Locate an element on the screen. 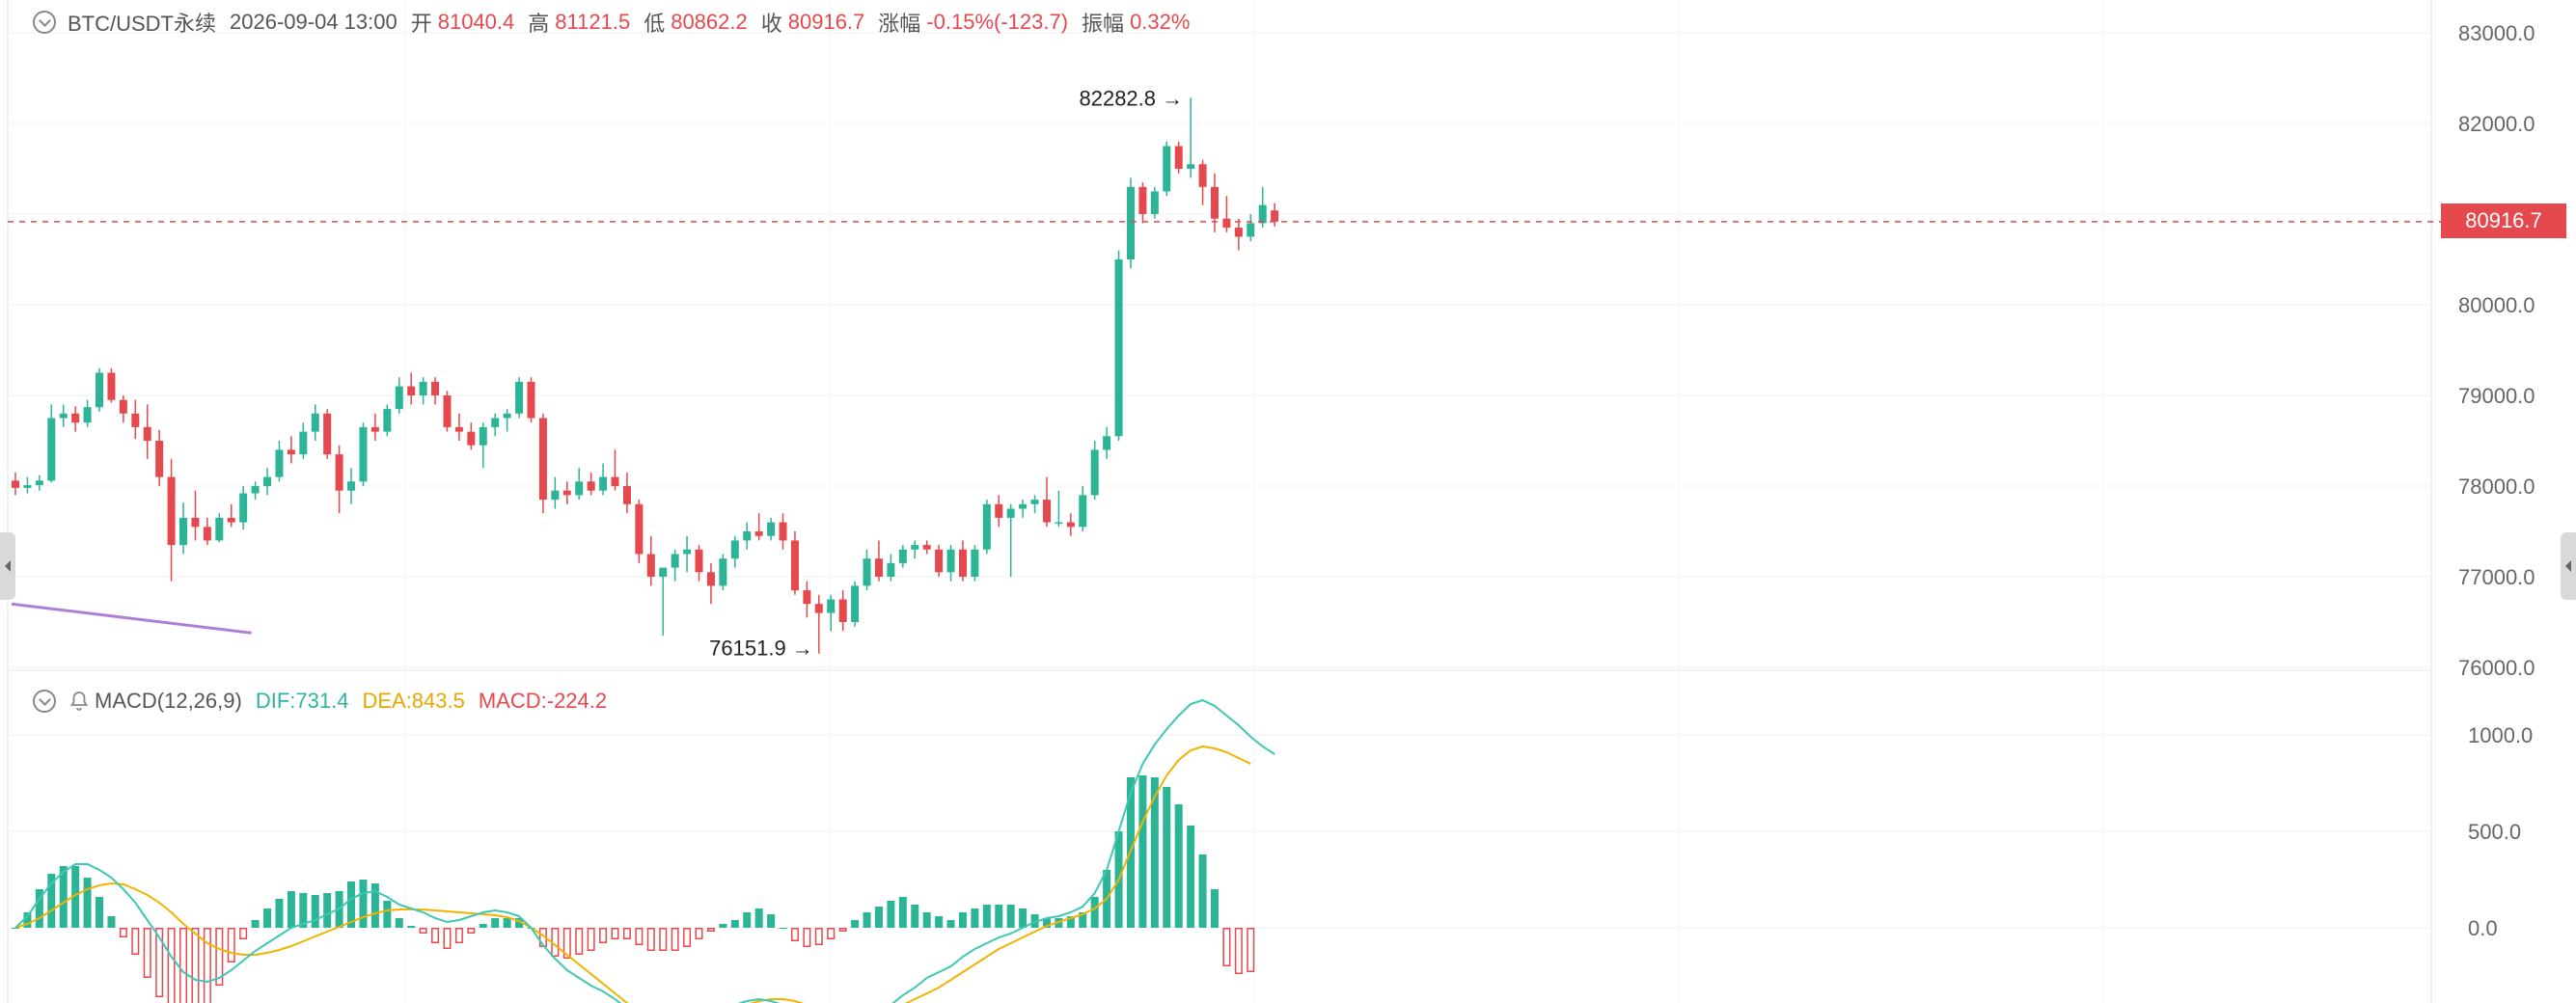 The width and height of the screenshot is (2576, 1003). scroll-right-button is located at coordinates (2568, 566).